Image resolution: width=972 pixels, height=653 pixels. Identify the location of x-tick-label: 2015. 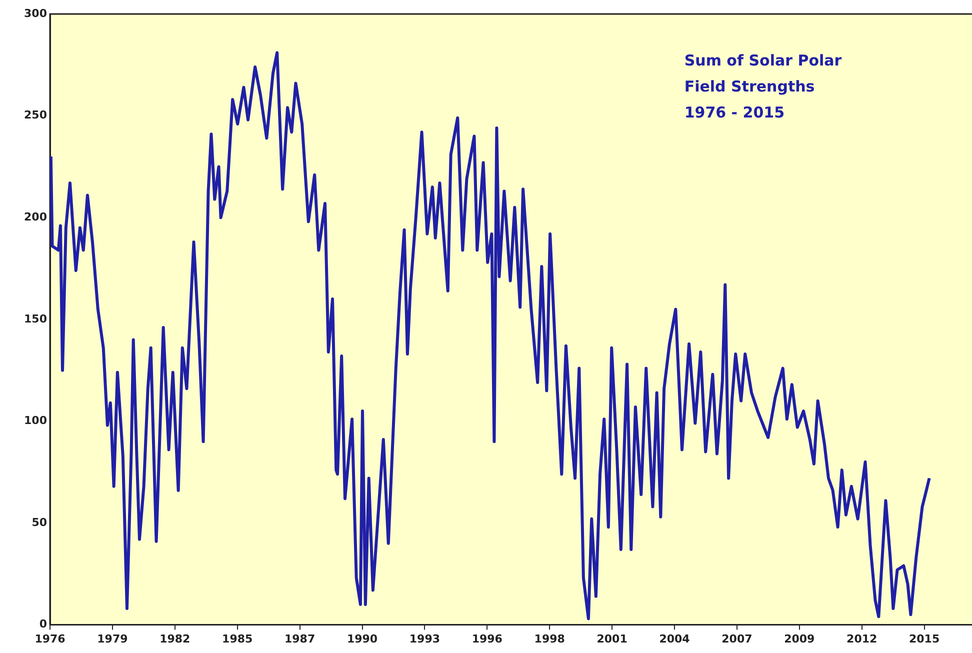
(924, 639).